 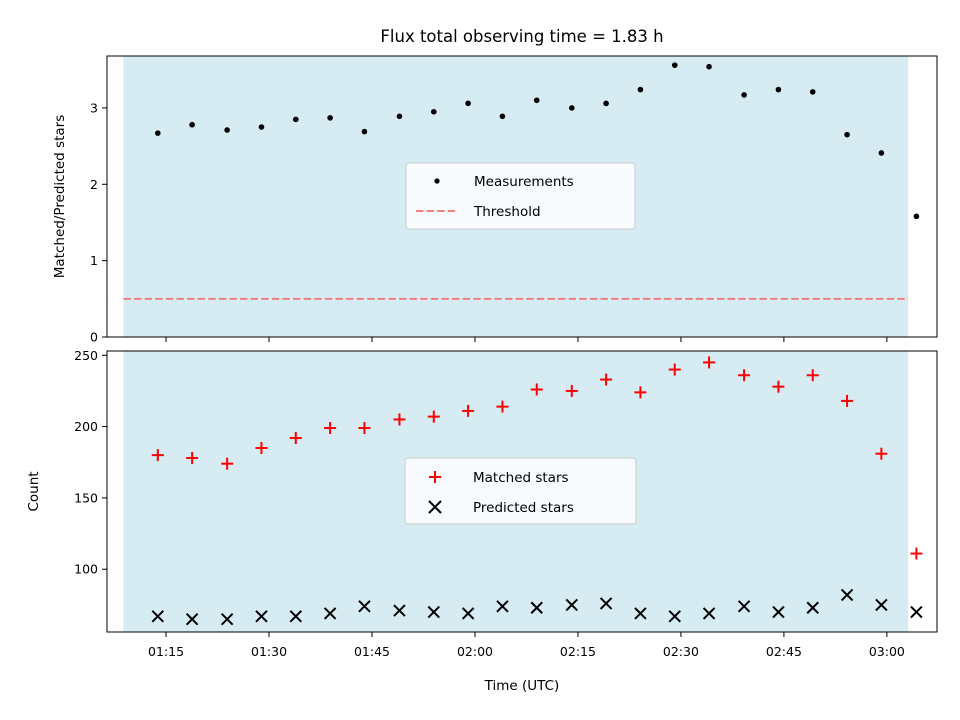 I want to click on bottom-panel-y-ticks: 100 150 200 250, so click(x=90, y=462).